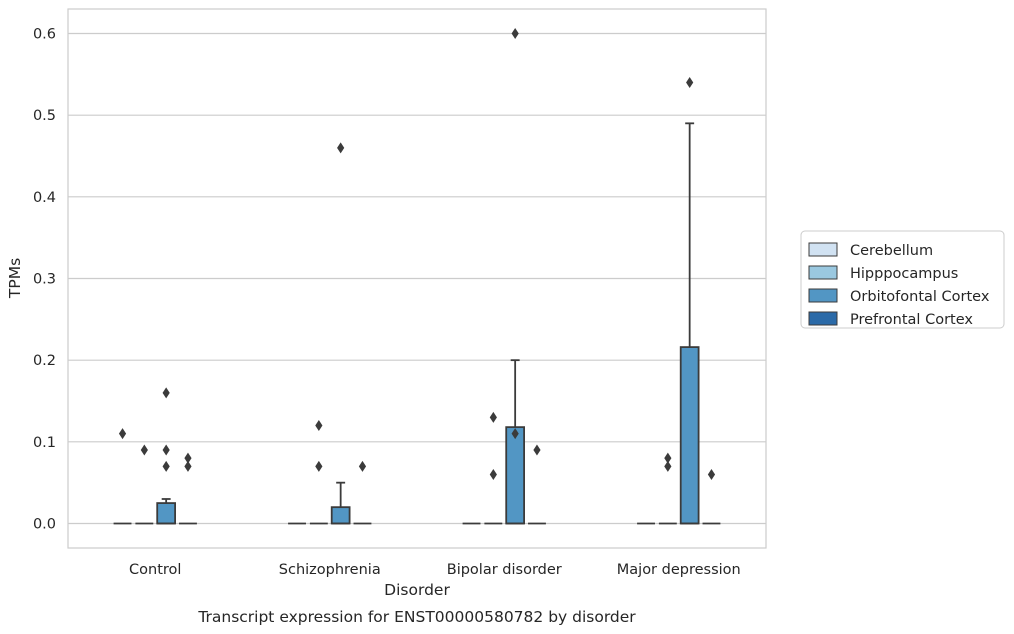 Image resolution: width=1014 pixels, height=634 pixels. What do you see at coordinates (417, 590) in the screenshot?
I see `x-axis-label: Disorder` at bounding box center [417, 590].